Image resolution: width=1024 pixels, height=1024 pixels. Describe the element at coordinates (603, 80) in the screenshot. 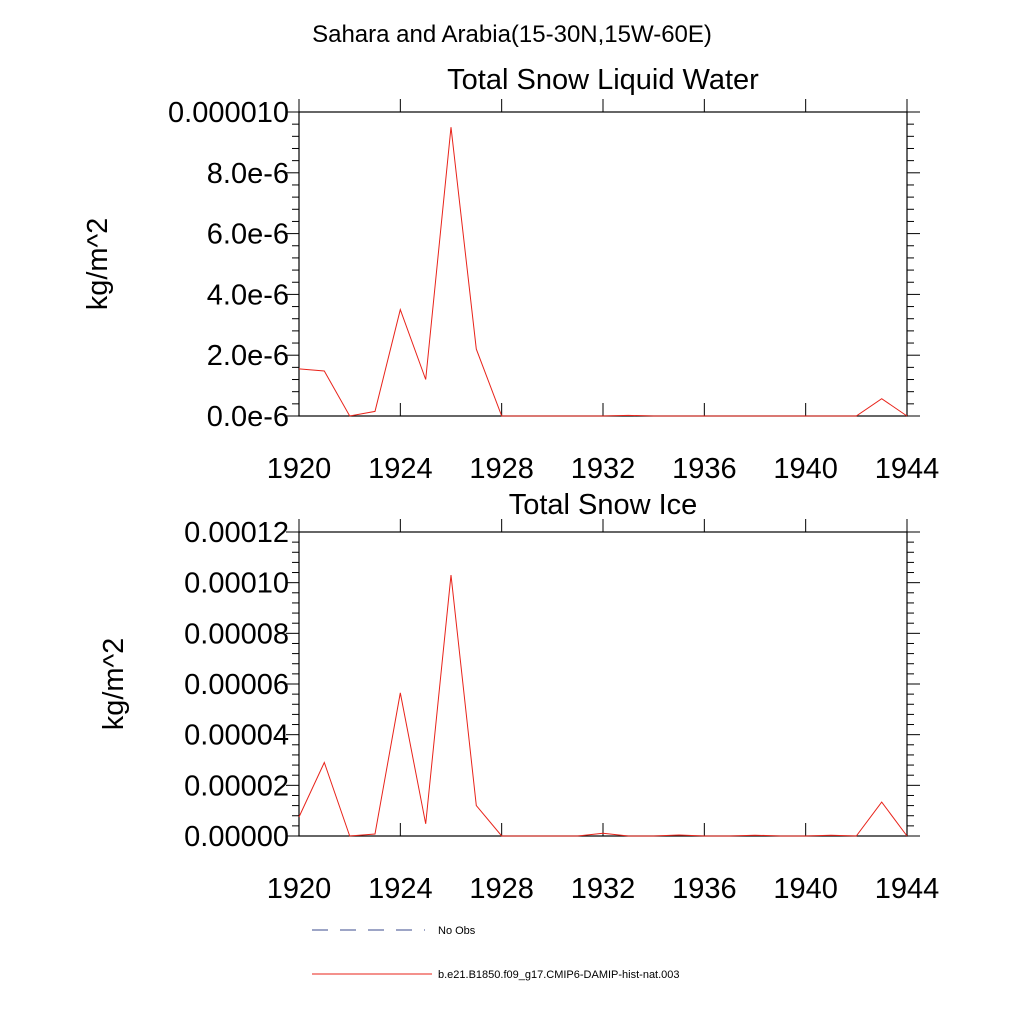

I see `panel-title: Total Snow Liquid Water` at that location.